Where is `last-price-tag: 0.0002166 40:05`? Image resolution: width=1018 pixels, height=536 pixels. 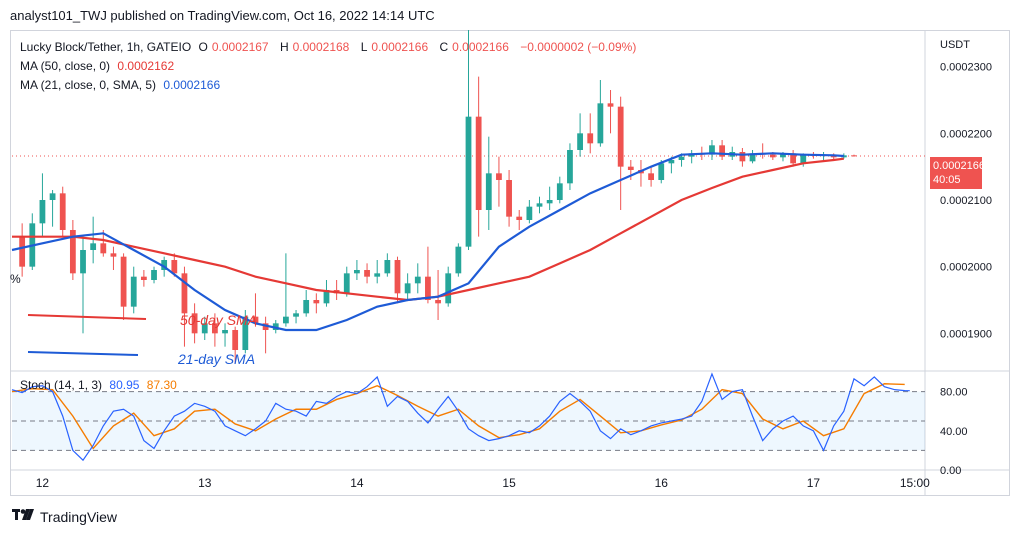
last-price-tag: 0.0002166 40:05 is located at coordinates (957, 173).